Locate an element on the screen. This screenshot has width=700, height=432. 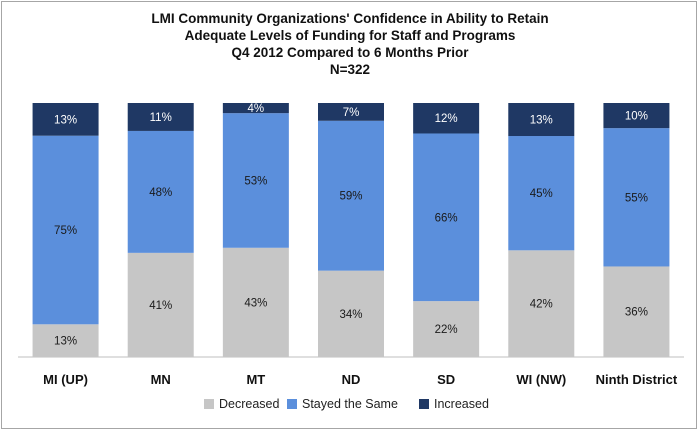
bar-mt-stayed-the-same is located at coordinates (255, 180).